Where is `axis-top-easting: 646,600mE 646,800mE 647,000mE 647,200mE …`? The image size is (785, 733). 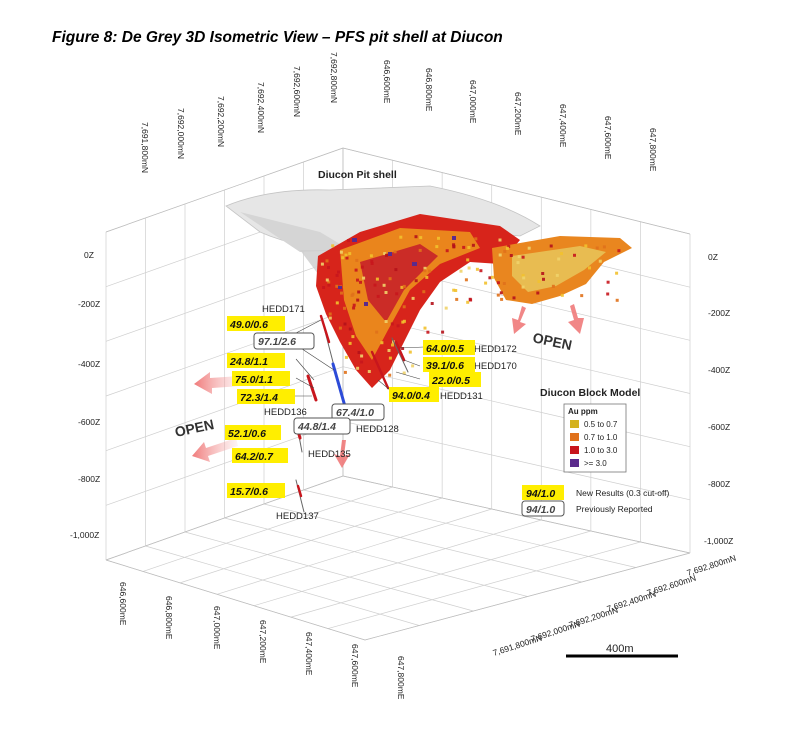 axis-top-easting: 646,600mE 646,800mE 647,000mE 647,200mE … is located at coordinates (520, 116).